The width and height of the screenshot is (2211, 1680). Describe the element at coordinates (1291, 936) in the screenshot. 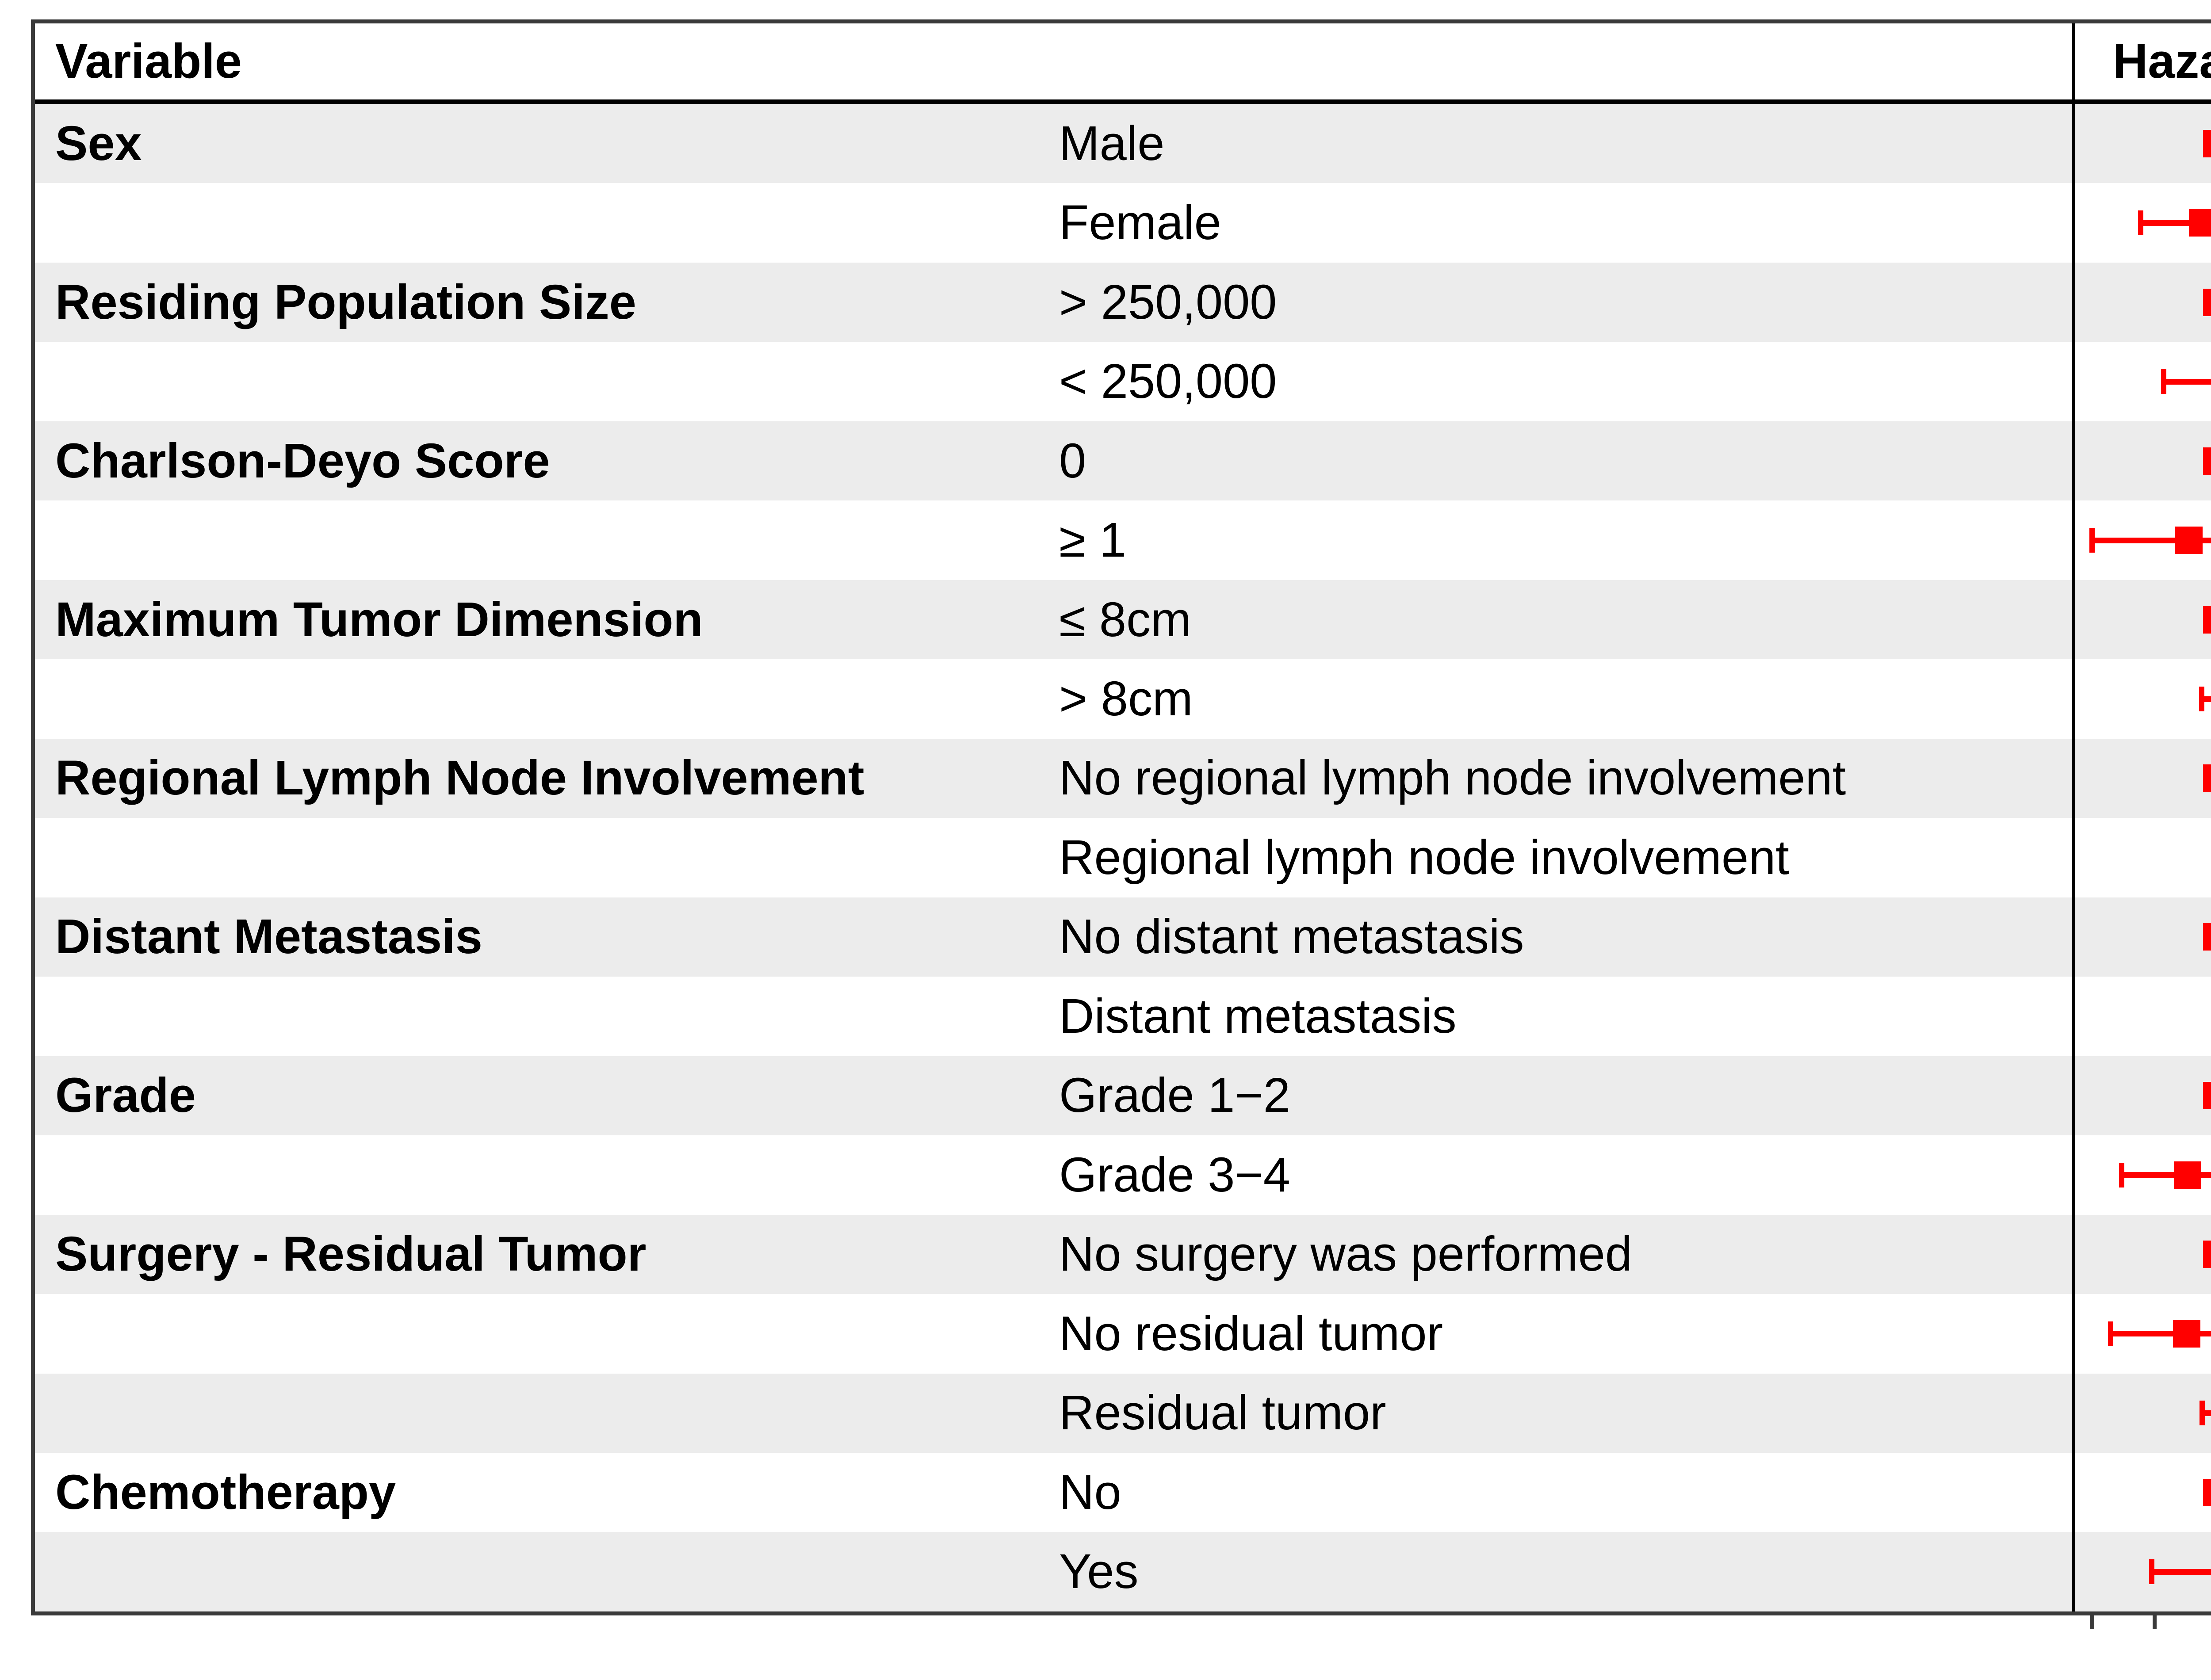

I see `level-label: No distant metastasis` at that location.